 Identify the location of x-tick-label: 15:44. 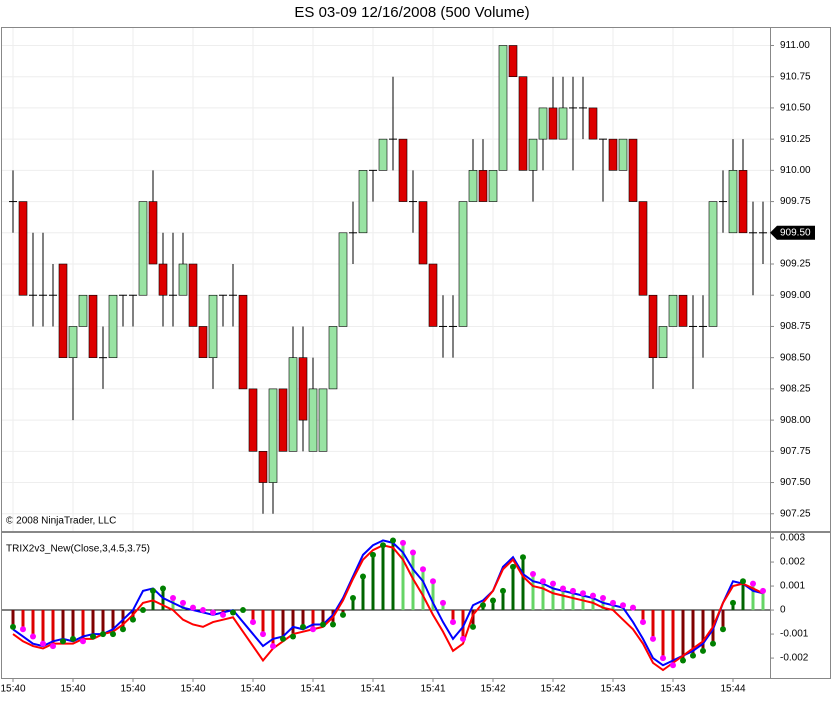
(732, 689).